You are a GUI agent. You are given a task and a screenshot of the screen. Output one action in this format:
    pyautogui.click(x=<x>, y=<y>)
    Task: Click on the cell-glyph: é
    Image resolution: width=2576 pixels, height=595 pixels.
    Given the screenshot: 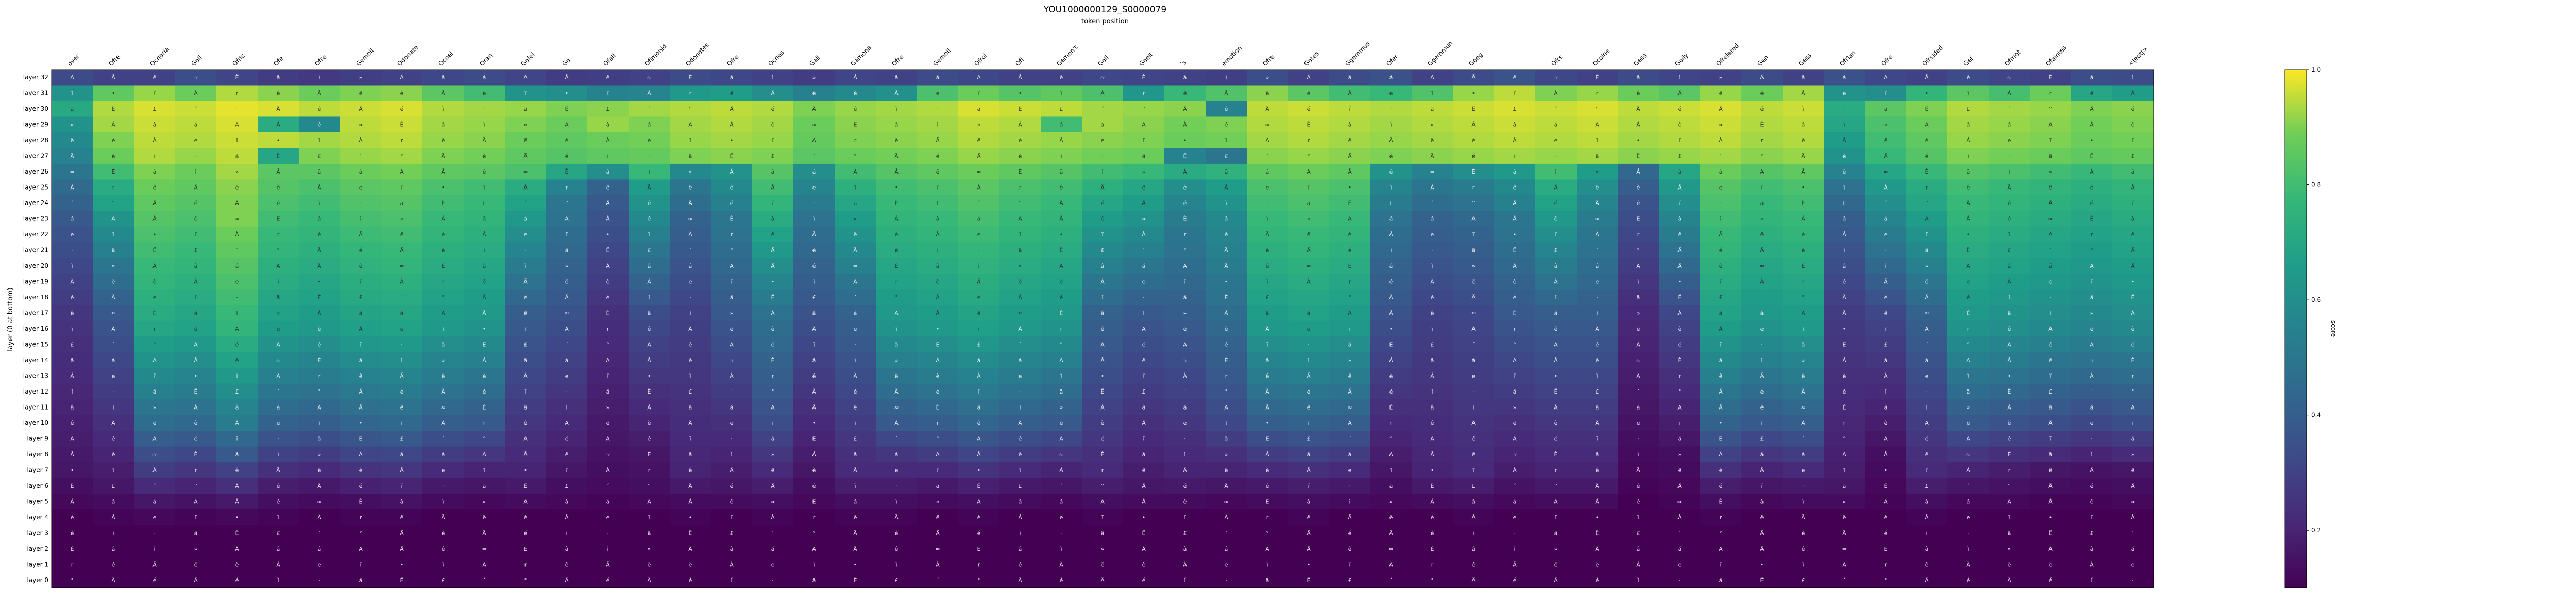 What is the action you would take?
    pyautogui.click(x=1432, y=533)
    